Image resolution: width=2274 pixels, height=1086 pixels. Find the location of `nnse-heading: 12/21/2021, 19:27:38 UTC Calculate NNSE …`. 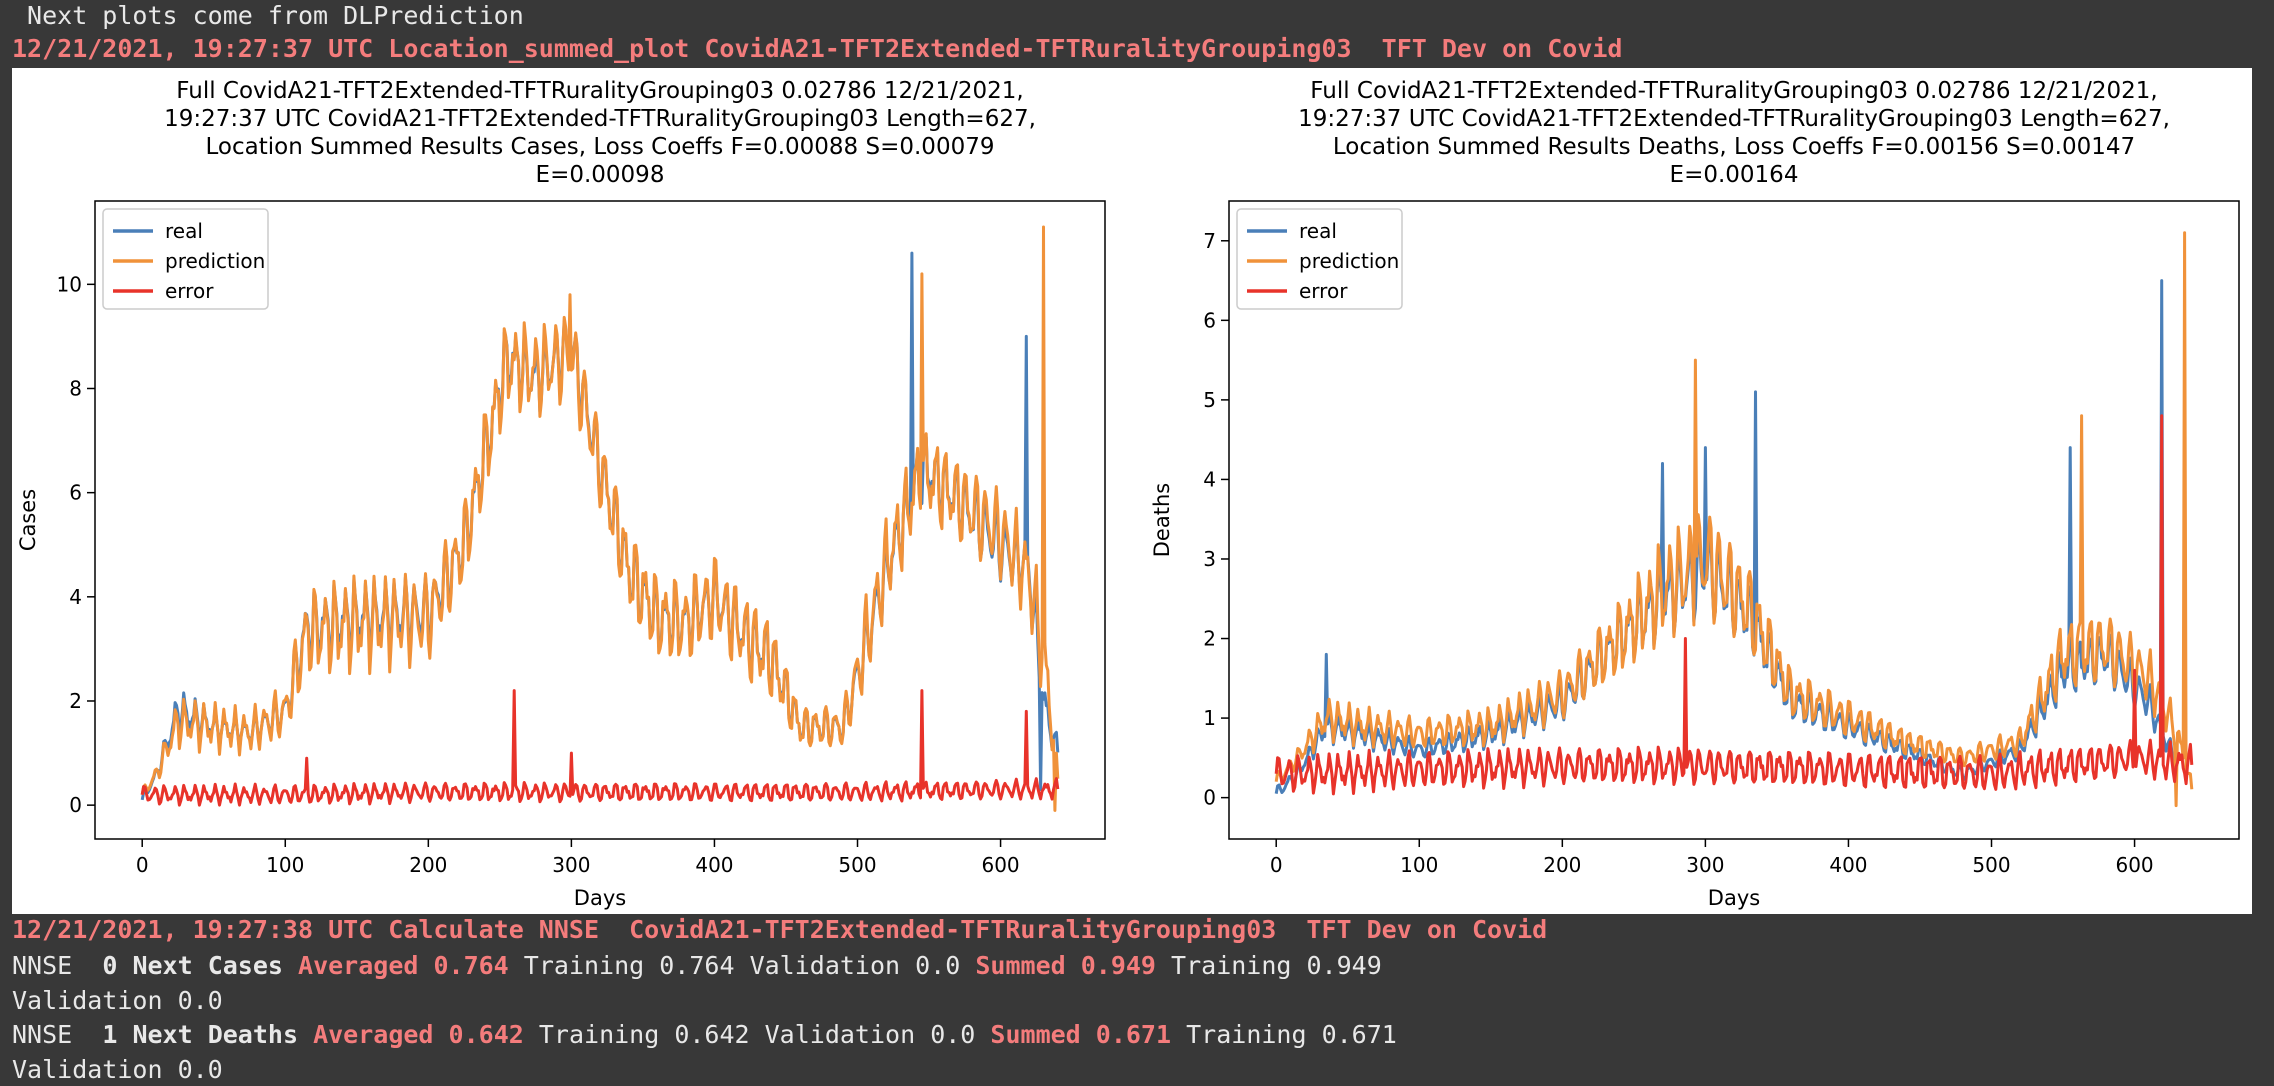

nnse-heading: 12/21/2021, 19:27:38 UTC Calculate NNSE … is located at coordinates (780, 929).